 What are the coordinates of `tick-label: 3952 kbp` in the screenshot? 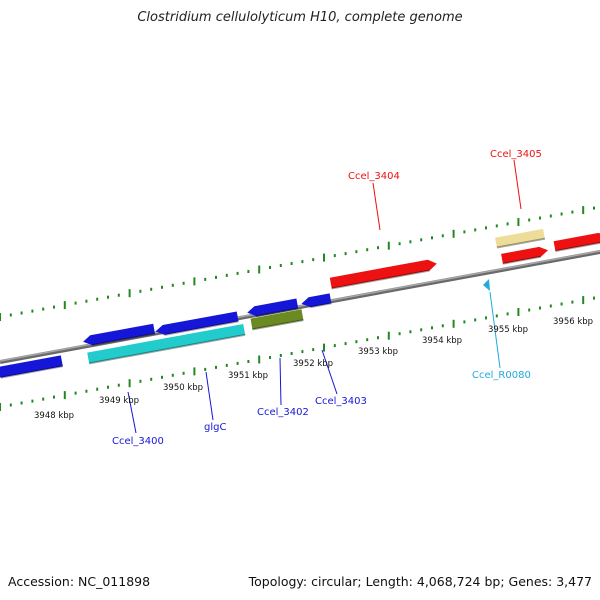 It's located at (313, 364).